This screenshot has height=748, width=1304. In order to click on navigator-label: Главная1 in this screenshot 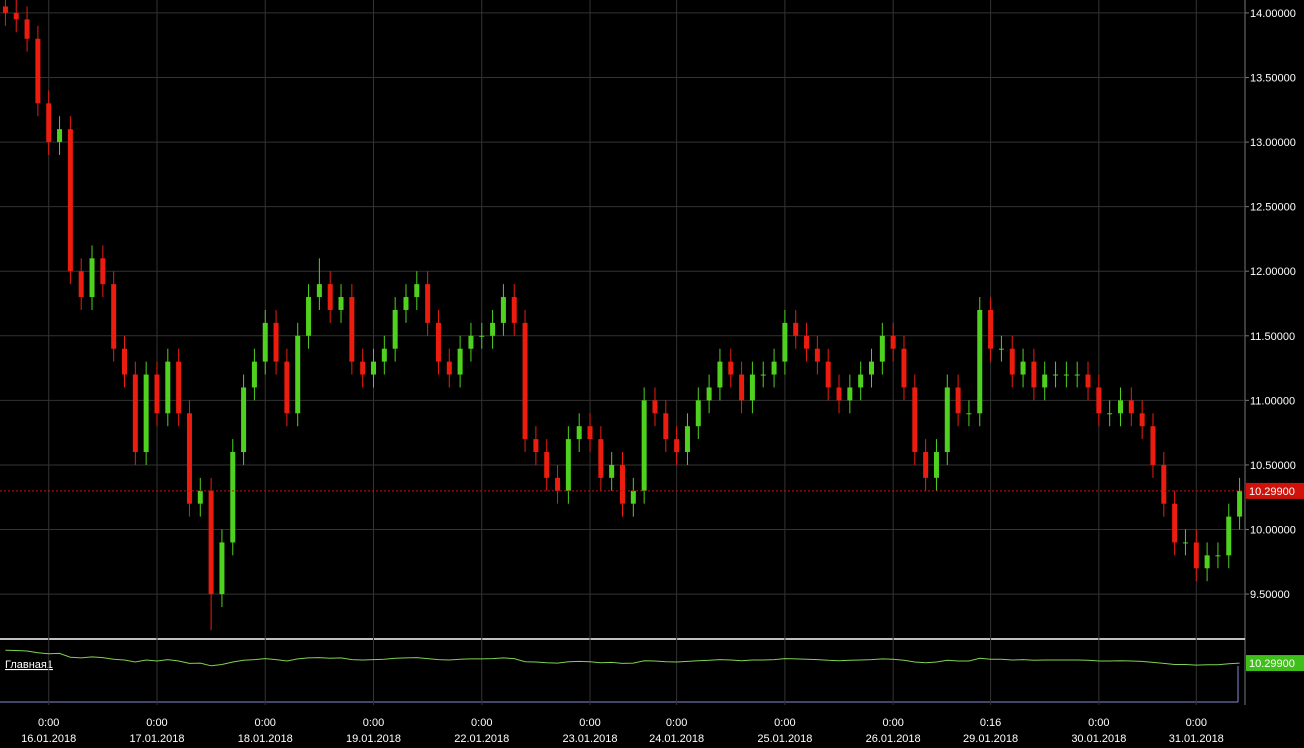, I will do `click(29, 665)`.